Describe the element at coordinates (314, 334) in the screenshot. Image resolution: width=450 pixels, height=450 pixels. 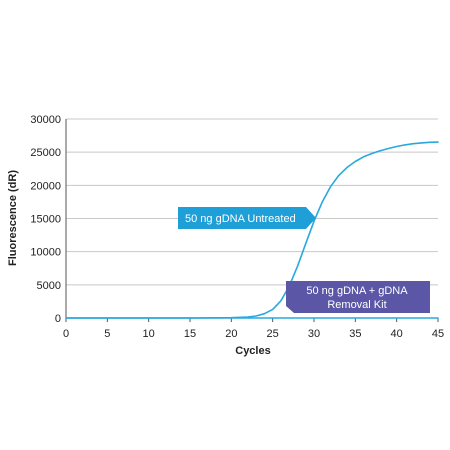
I see `x-tick-label: 30` at that location.